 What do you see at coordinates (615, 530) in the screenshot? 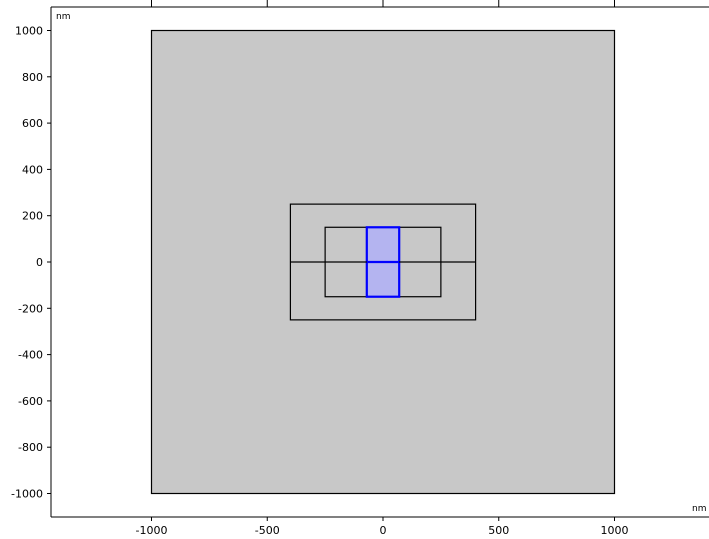
I see `x-tick-label: 1000` at bounding box center [615, 530].